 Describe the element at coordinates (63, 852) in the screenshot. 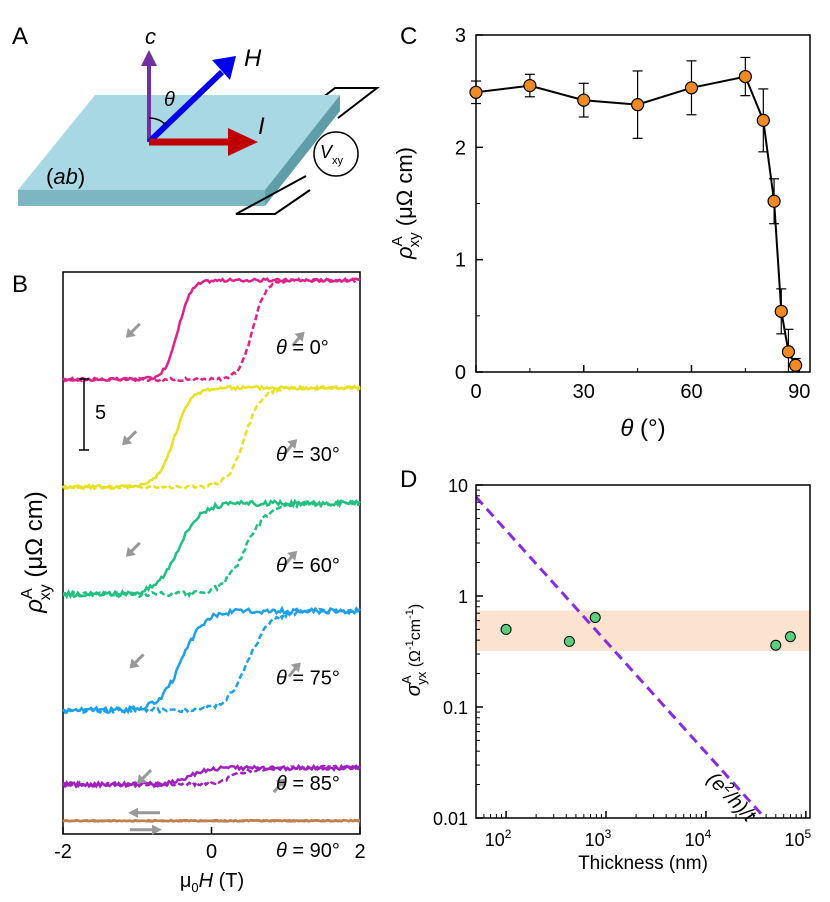

I see `b-xtick-label-0: -2` at that location.